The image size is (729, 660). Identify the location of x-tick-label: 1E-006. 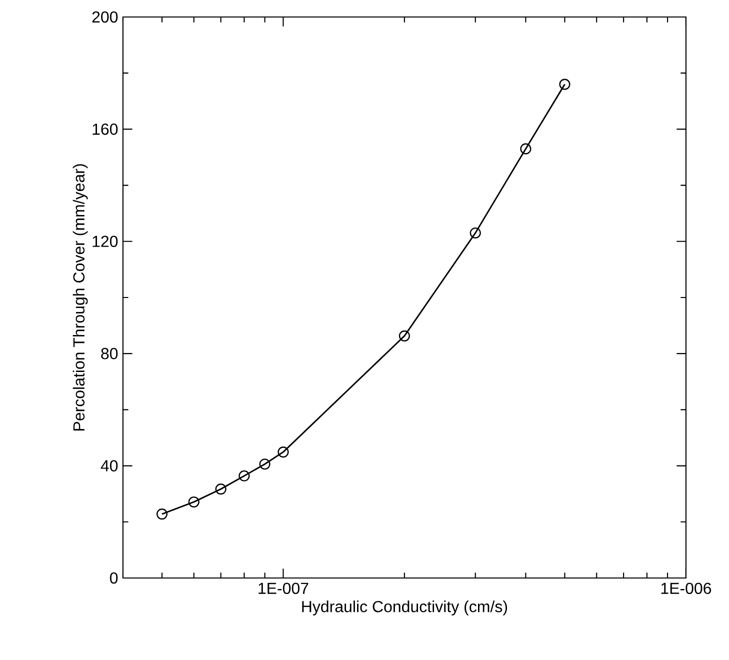
(686, 588).